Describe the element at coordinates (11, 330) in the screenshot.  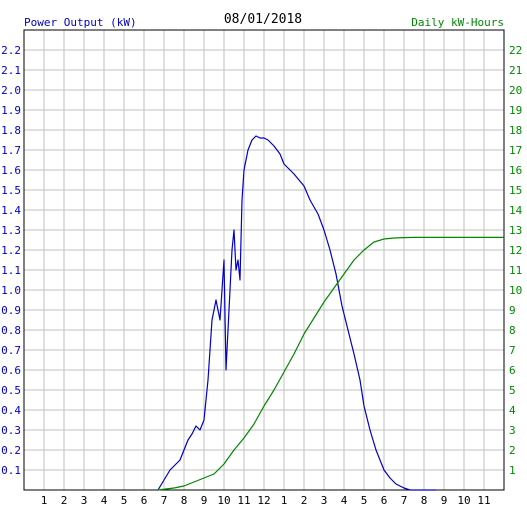
I see `left-tick-label: 0.8` at that location.